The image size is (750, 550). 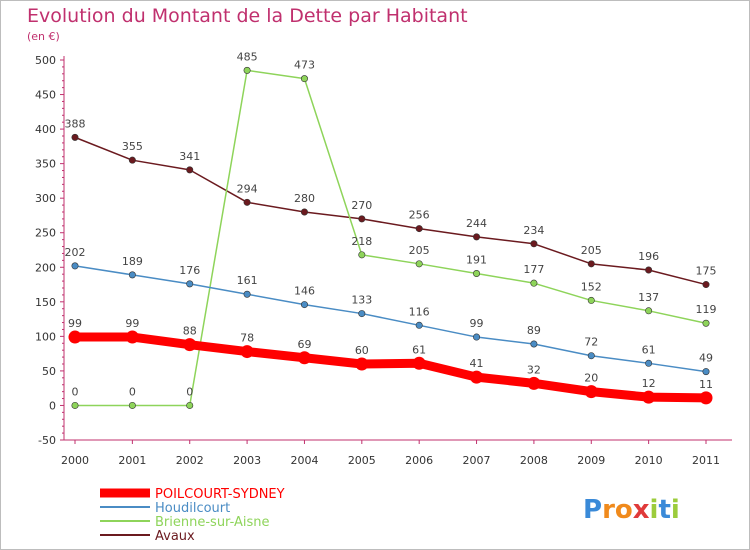 What do you see at coordinates (591, 378) in the screenshot?
I see `data-label-poilcourt-sydney: 20` at bounding box center [591, 378].